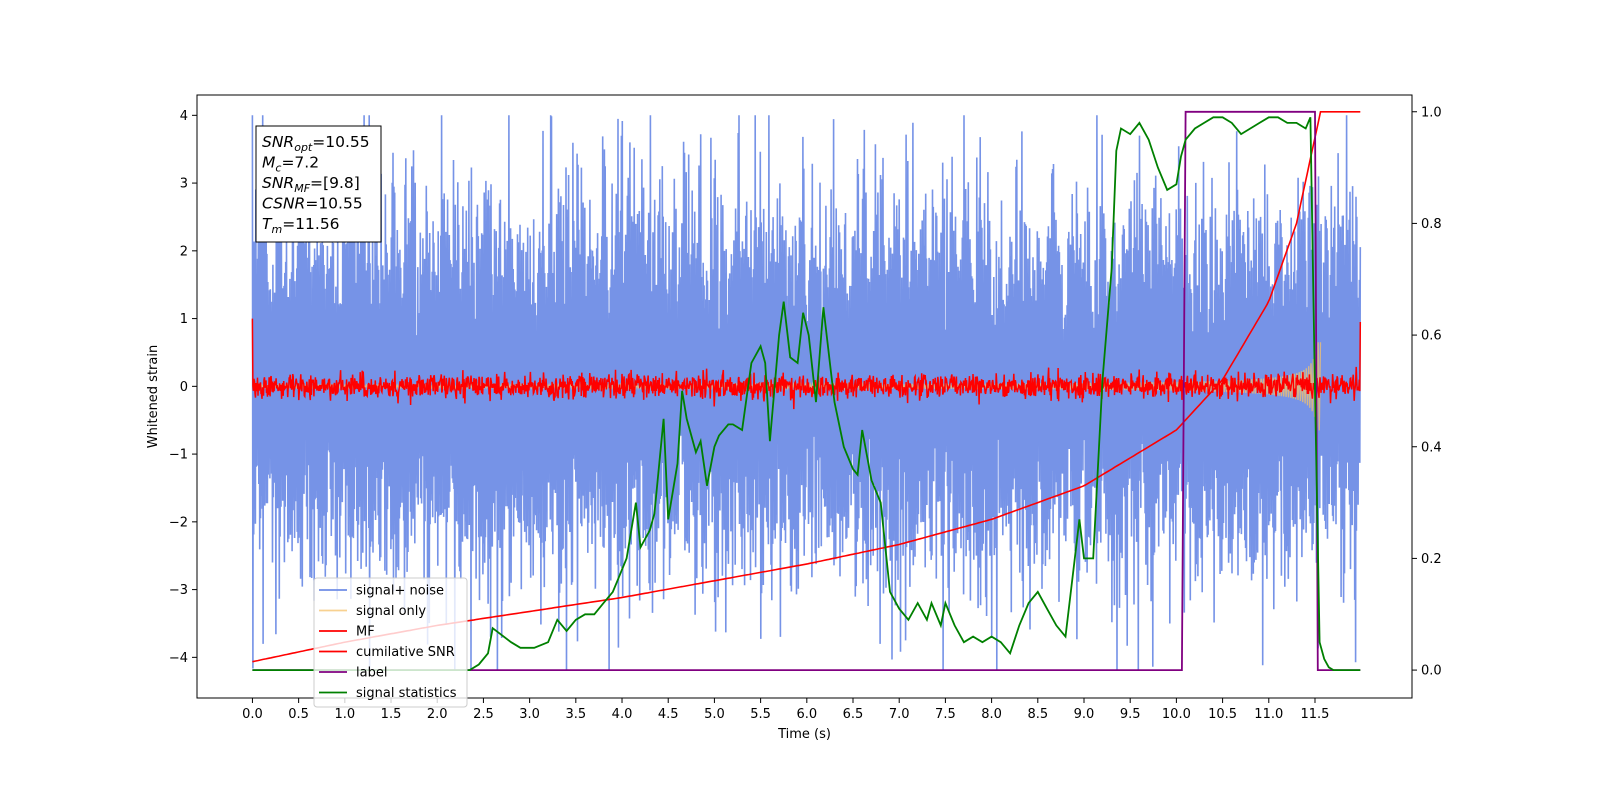  I want to click on x-tick-label: 0.0, so click(252, 714).